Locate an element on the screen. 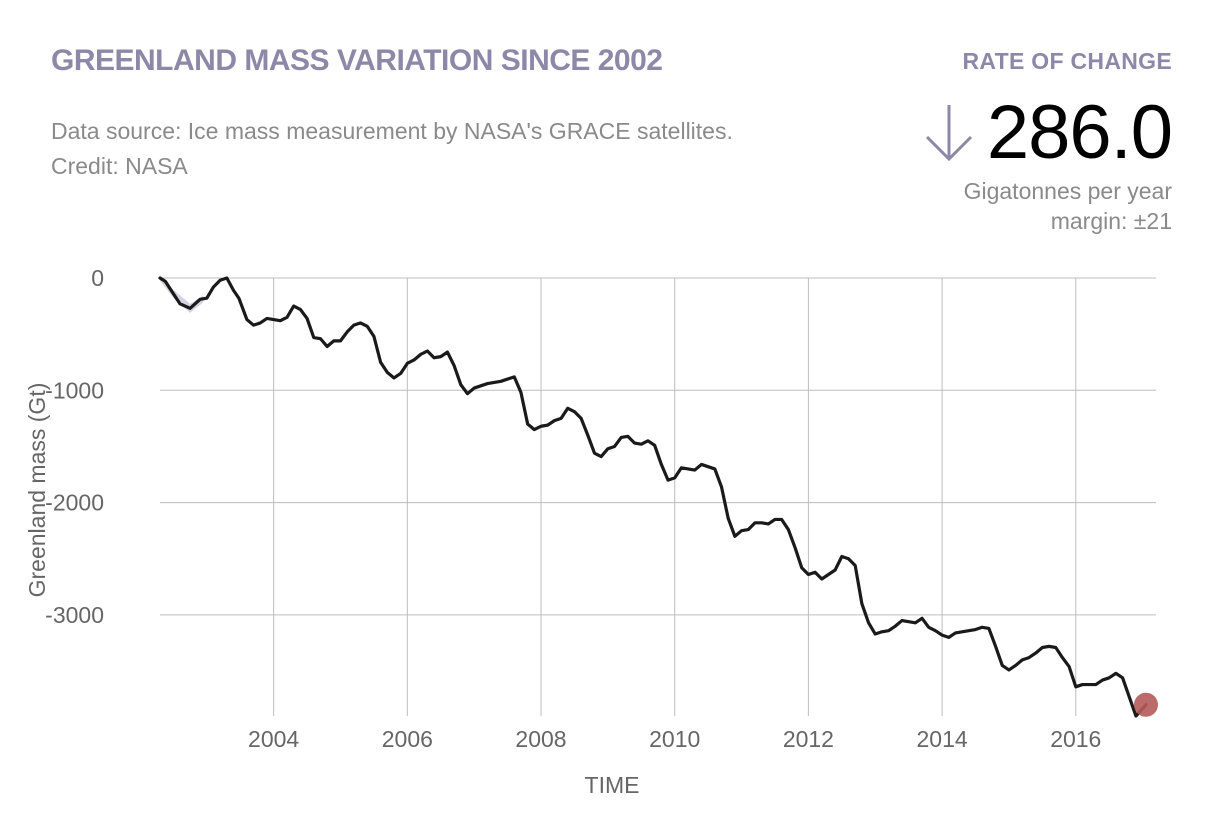 This screenshot has width=1230, height=816. uncertainty-area is located at coordinates (182, 294).